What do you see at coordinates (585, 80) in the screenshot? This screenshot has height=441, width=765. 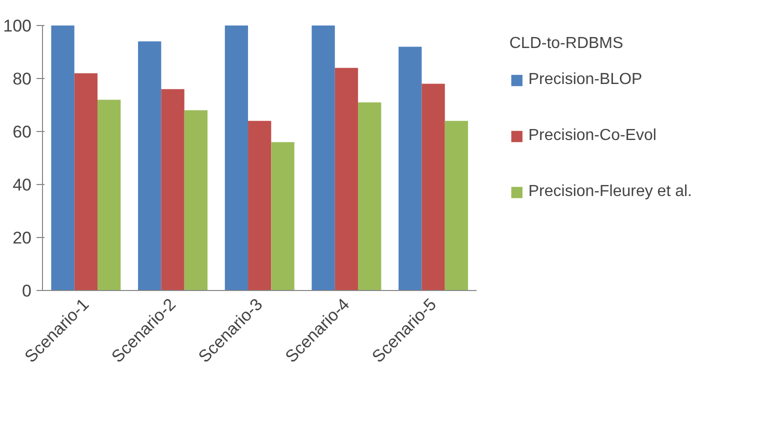 I see `legend-label: Precision-BLOP` at bounding box center [585, 80].